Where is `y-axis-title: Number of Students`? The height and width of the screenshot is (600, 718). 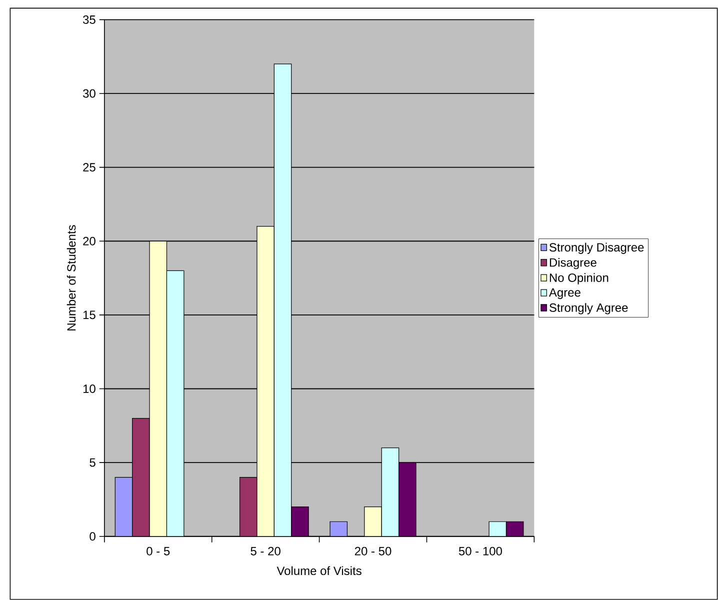 y-axis-title: Number of Students is located at coordinates (71, 277).